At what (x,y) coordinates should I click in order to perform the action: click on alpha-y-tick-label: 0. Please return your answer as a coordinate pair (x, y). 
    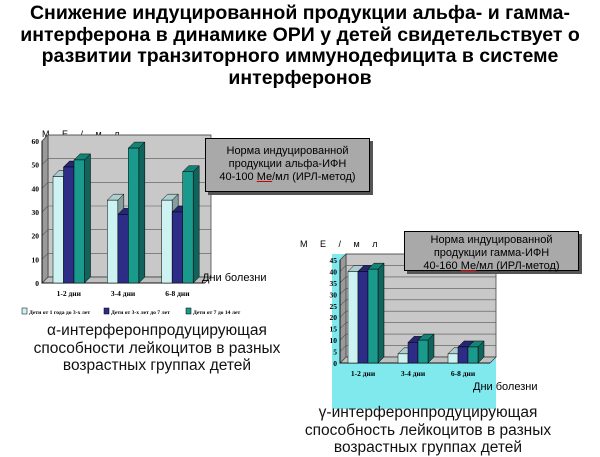
    Looking at the image, I should click on (37, 283).